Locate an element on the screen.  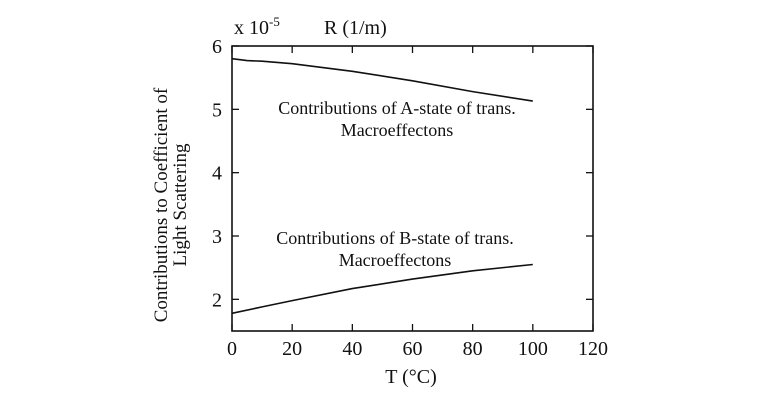
series-line-a-state is located at coordinates (382, 79).